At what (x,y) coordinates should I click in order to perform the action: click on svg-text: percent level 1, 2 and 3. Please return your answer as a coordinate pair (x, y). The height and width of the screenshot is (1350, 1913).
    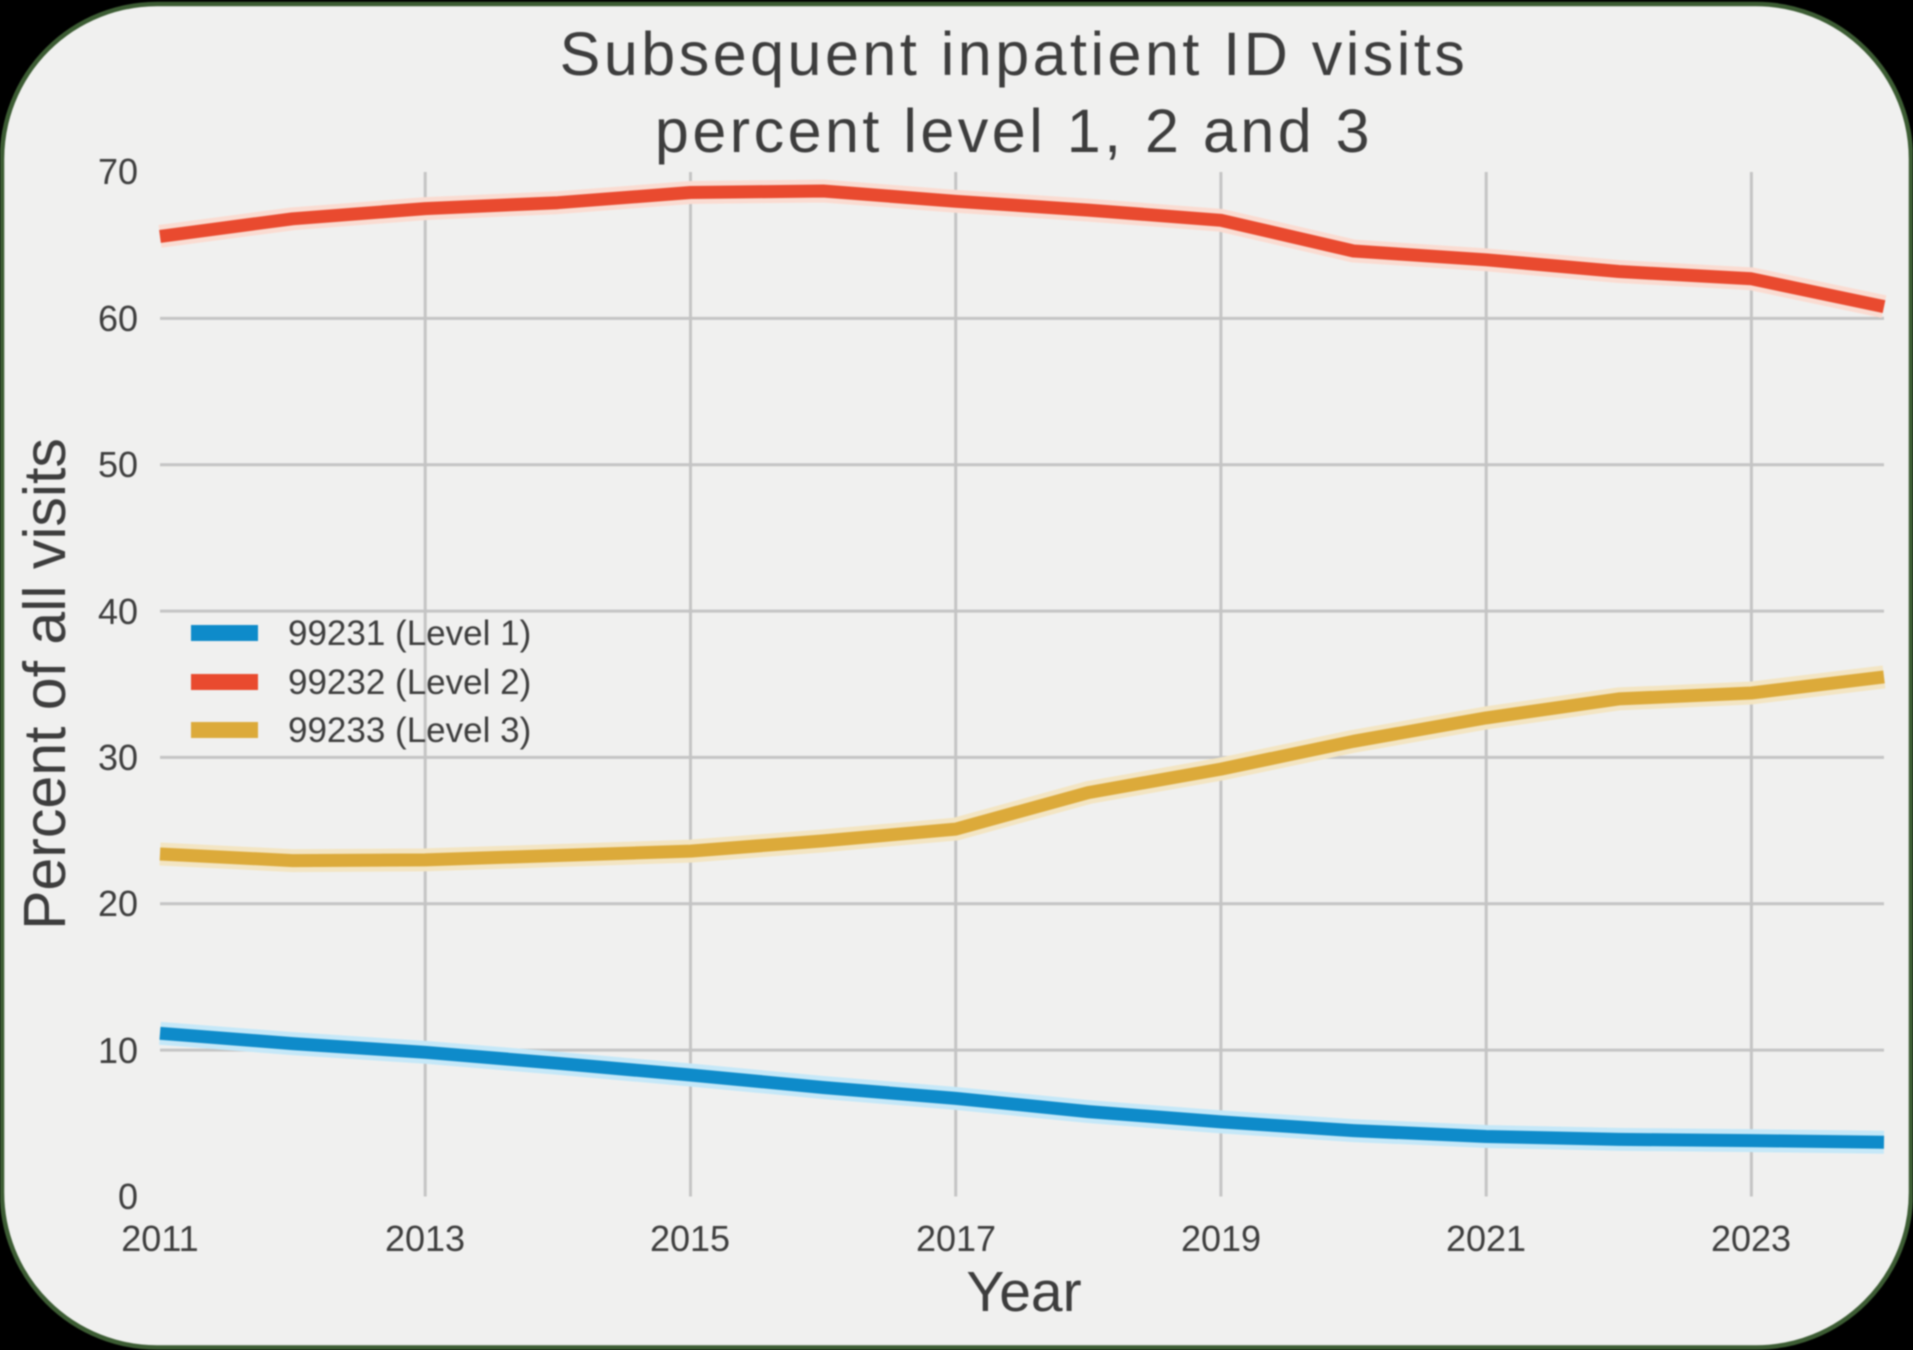
    Looking at the image, I should click on (1014, 131).